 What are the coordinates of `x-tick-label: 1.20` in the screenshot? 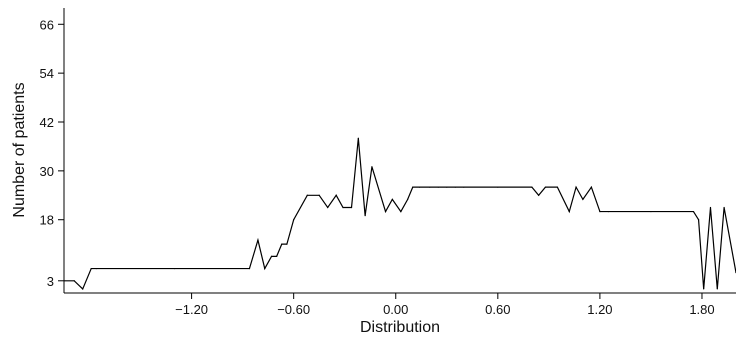 It's located at (599, 309).